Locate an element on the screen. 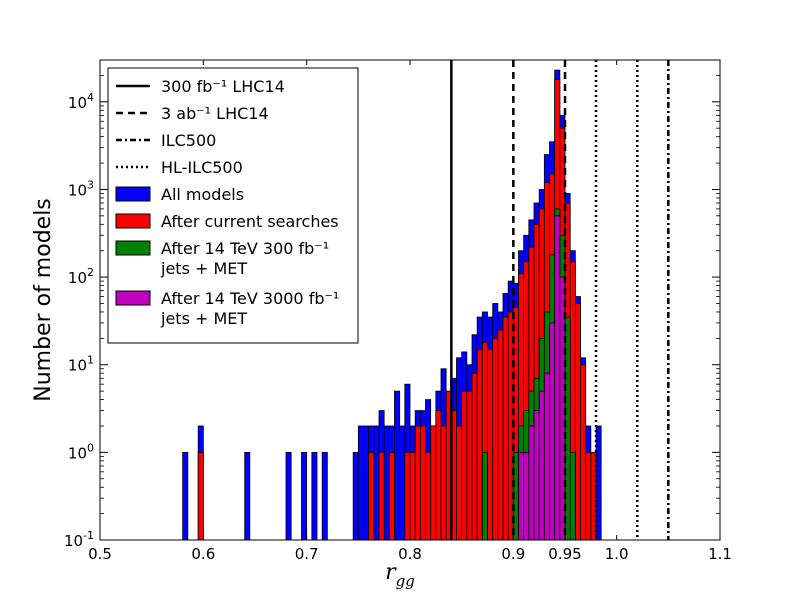 This screenshot has height=600, width=800. x-tick-label: 1.0 is located at coordinates (617, 554).